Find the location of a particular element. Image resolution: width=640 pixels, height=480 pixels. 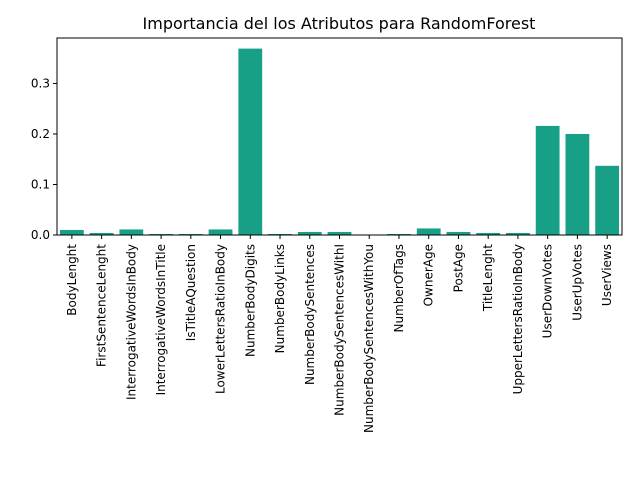

x-tick-label: InterrogativeWordsInBody is located at coordinates (131, 322).